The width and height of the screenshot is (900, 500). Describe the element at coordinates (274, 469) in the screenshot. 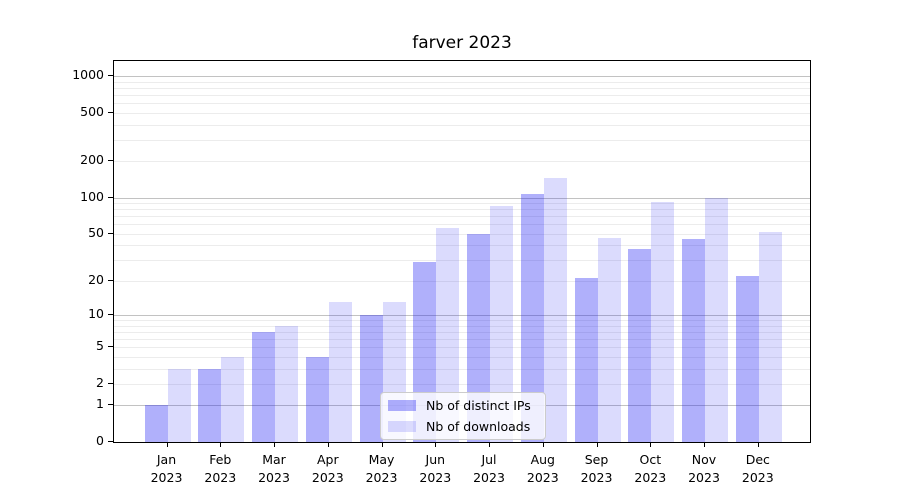

I see `x-tick-label: Mar 2023` at that location.